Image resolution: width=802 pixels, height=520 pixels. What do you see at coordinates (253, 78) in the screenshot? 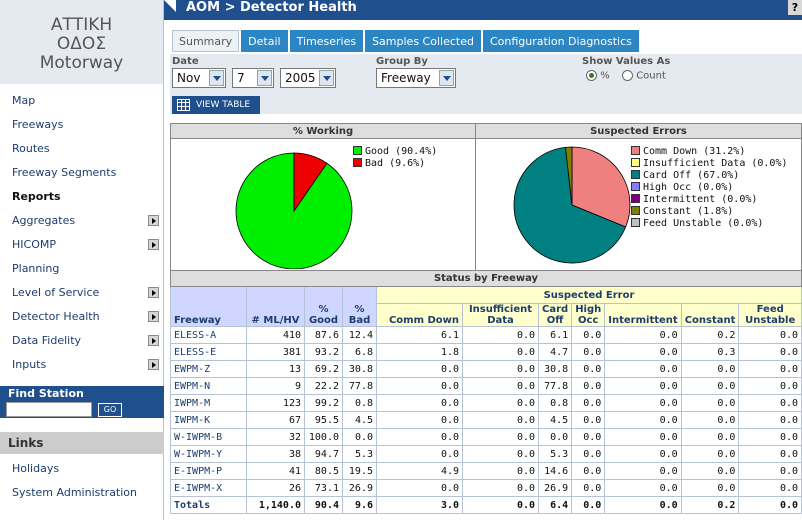
I see `day-select: 7` at bounding box center [253, 78].